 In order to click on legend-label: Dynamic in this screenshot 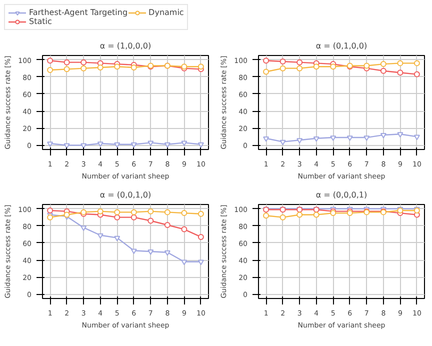, I will do `click(166, 12)`.